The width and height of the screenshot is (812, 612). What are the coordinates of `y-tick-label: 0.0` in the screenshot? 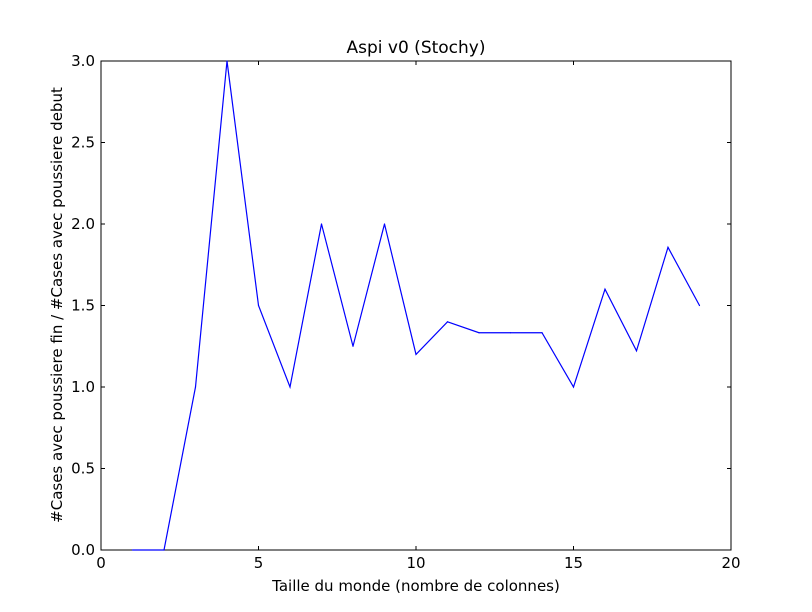 It's located at (83, 550).